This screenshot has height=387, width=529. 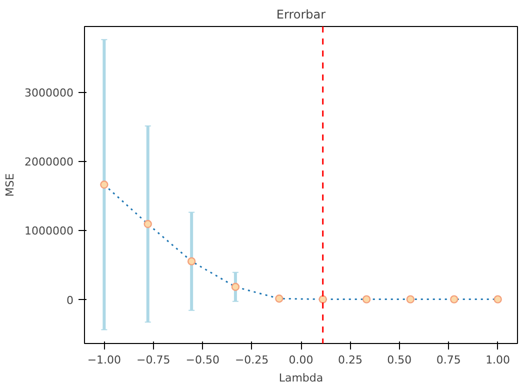 What do you see at coordinates (49, 93) in the screenshot?
I see `y-tick-label: 3000000` at bounding box center [49, 93].